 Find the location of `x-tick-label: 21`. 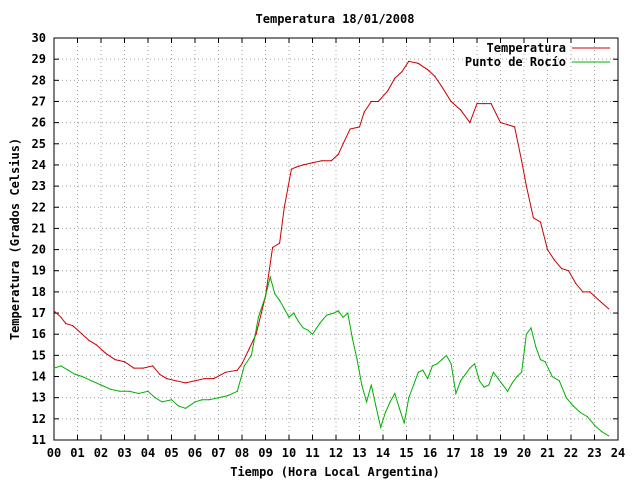

x-tick-label: 21 is located at coordinates (547, 453).